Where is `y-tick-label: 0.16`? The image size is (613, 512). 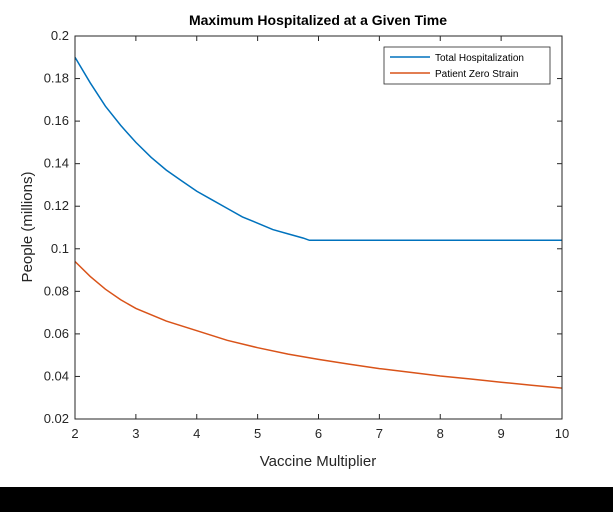
y-tick-label: 0.16 is located at coordinates (56, 120).